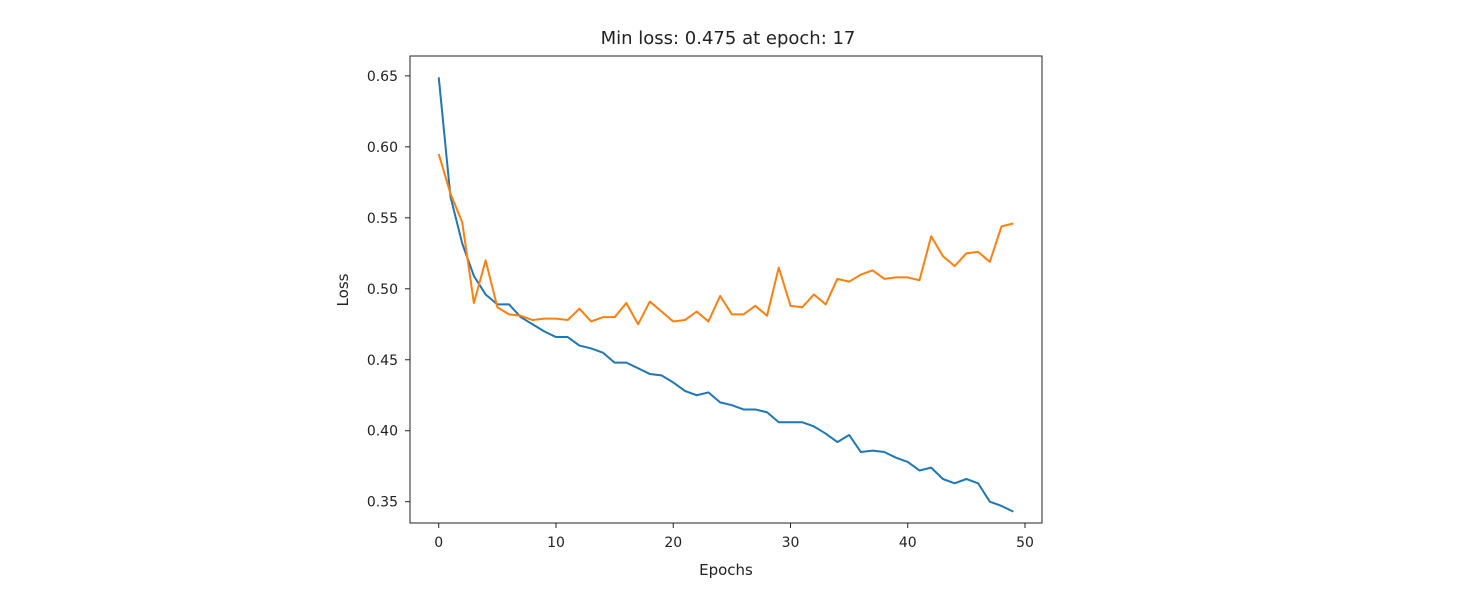 Image resolution: width=1480 pixels, height=600 pixels. I want to click on x-tick-label: 30, so click(791, 543).